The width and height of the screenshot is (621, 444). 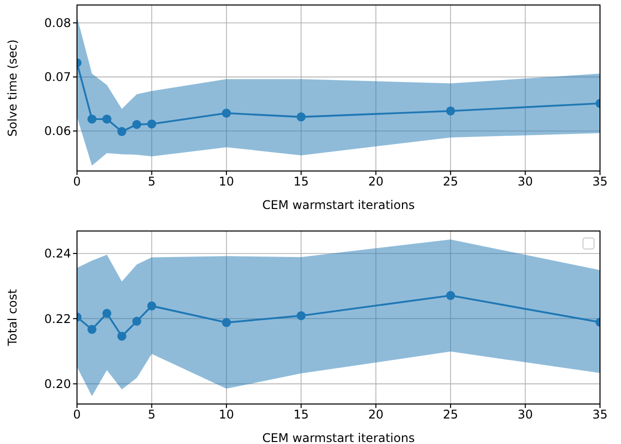 I want to click on y-tick-label: 0.06, so click(x=57, y=131).